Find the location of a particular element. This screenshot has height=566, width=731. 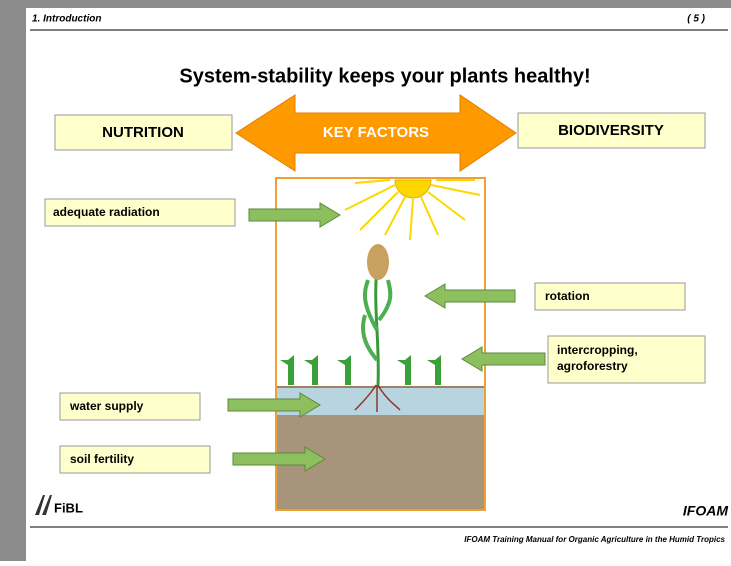

label: intercropping, is located at coordinates (597, 350).